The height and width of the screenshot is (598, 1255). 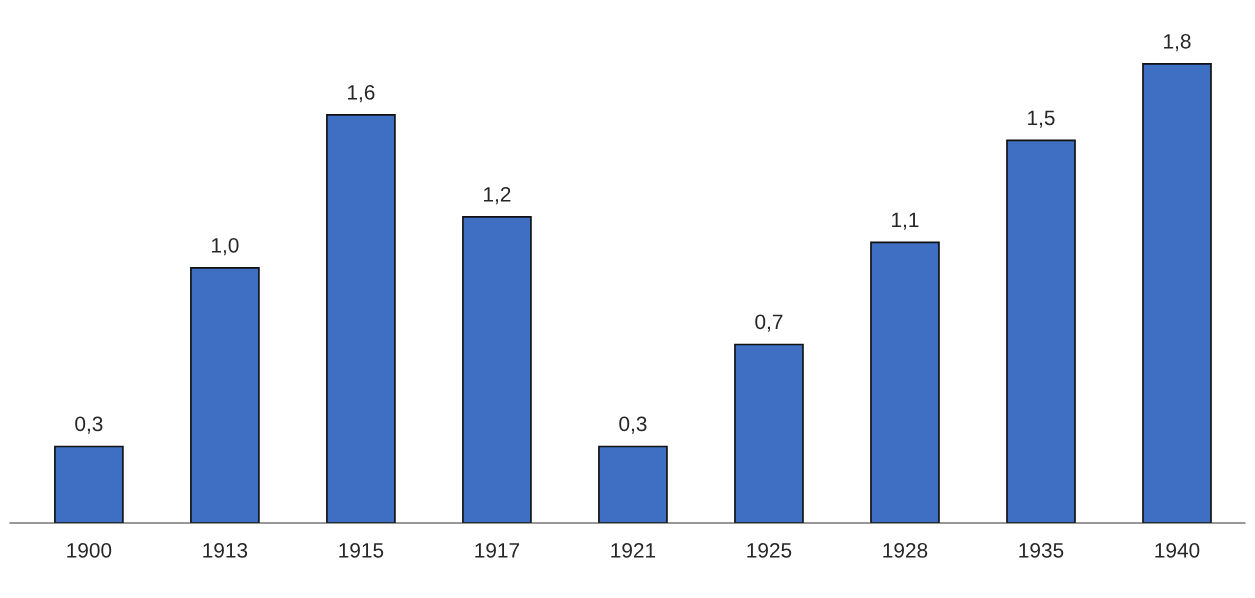 What do you see at coordinates (769, 550) in the screenshot?
I see `x-tick-label: 1925` at bounding box center [769, 550].